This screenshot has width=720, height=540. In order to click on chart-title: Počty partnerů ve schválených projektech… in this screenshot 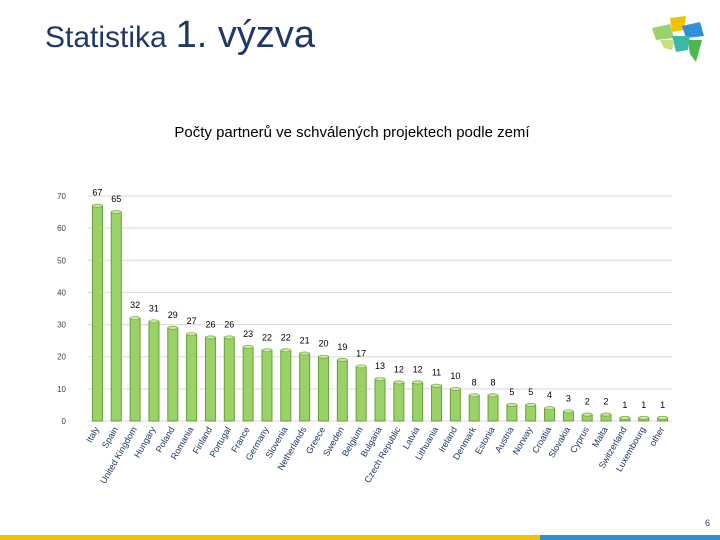, I will do `click(352, 132)`.